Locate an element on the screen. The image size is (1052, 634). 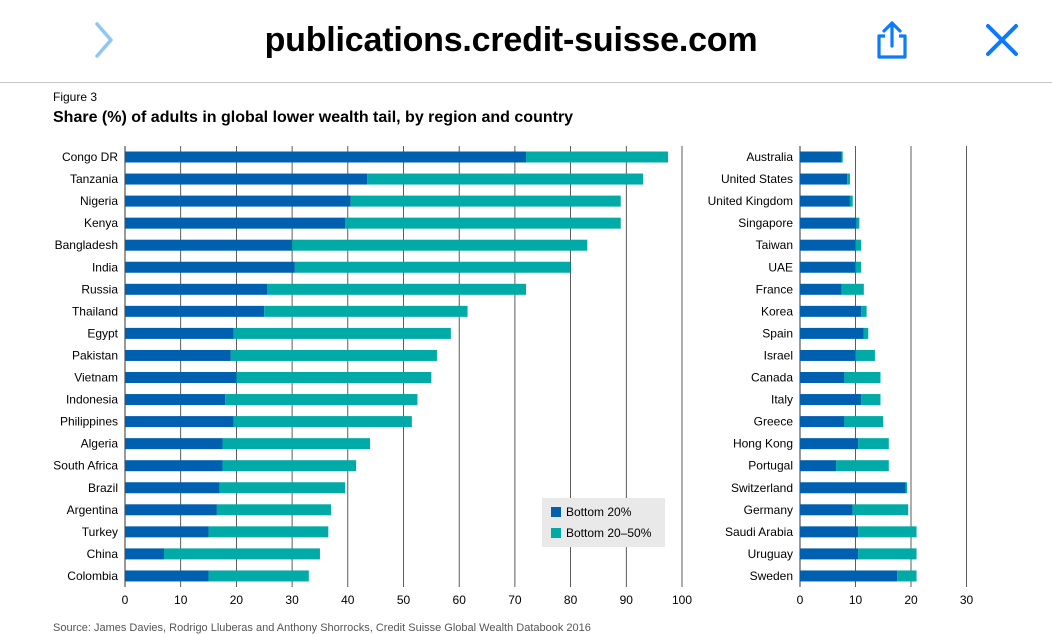
right-category-label: Hong Kong is located at coordinates (763, 444).